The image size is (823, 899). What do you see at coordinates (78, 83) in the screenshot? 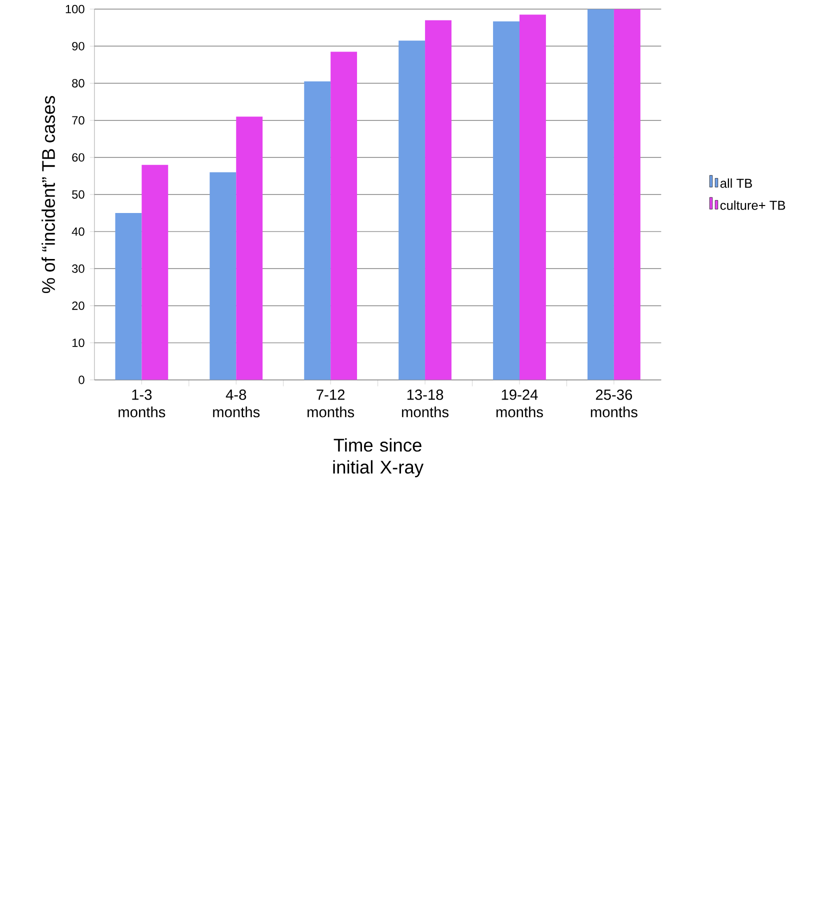
I see `y-tick-label: 80` at bounding box center [78, 83].